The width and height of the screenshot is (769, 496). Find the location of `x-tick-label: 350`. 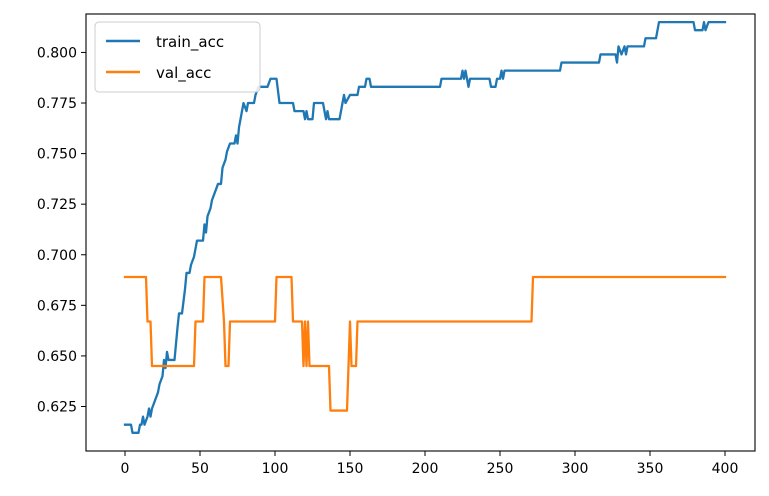

x-tick-label: 350 is located at coordinates (650, 469).